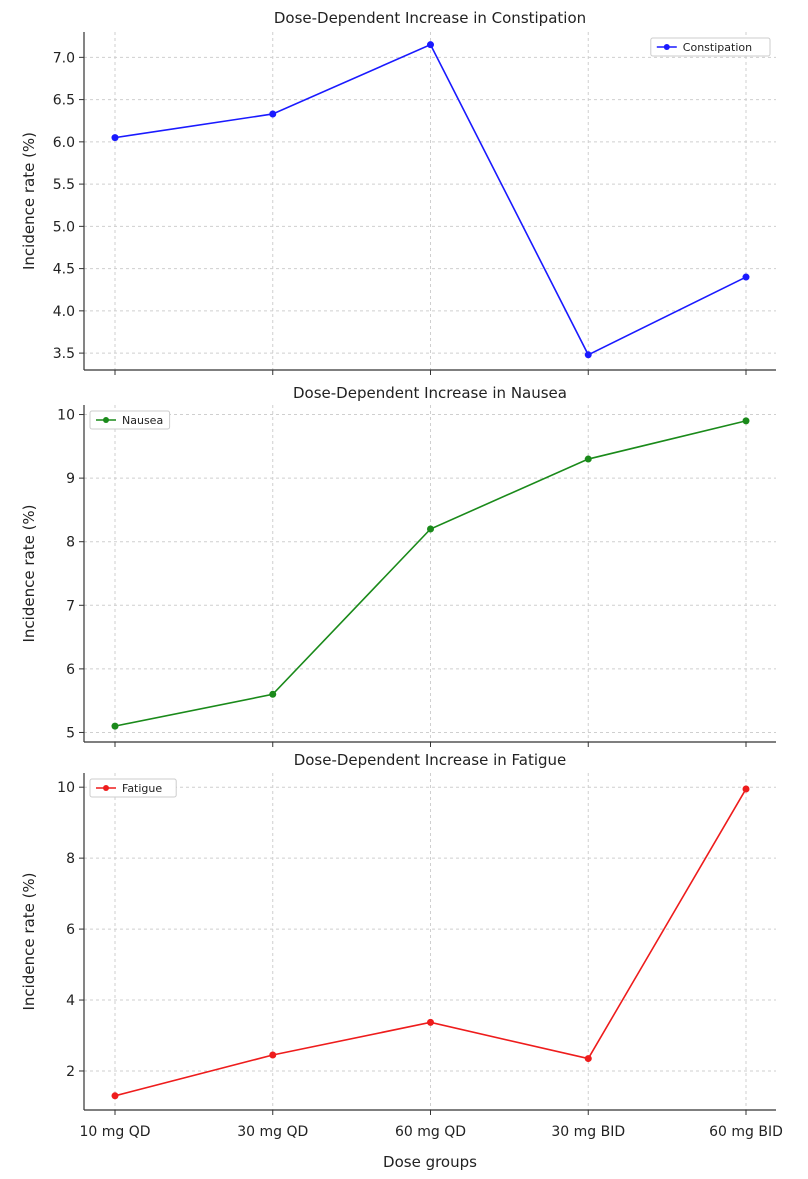  What do you see at coordinates (142, 420) in the screenshot?
I see `legend-label: Nausea` at bounding box center [142, 420].